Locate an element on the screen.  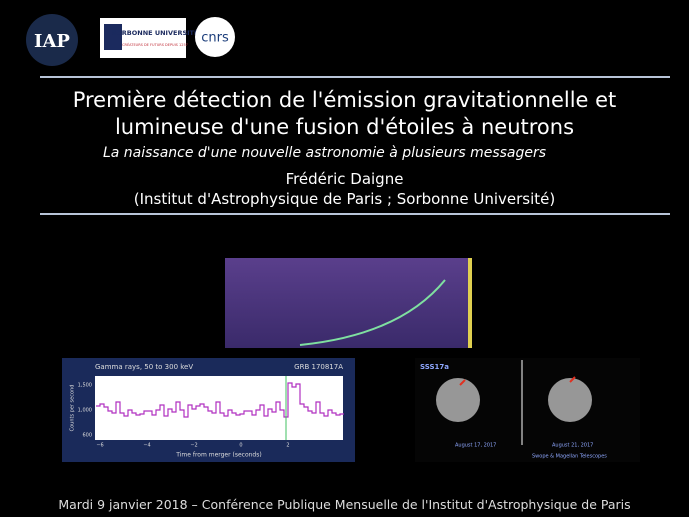
optical-date: August 17, 2017 is located at coordinates (475, 446).